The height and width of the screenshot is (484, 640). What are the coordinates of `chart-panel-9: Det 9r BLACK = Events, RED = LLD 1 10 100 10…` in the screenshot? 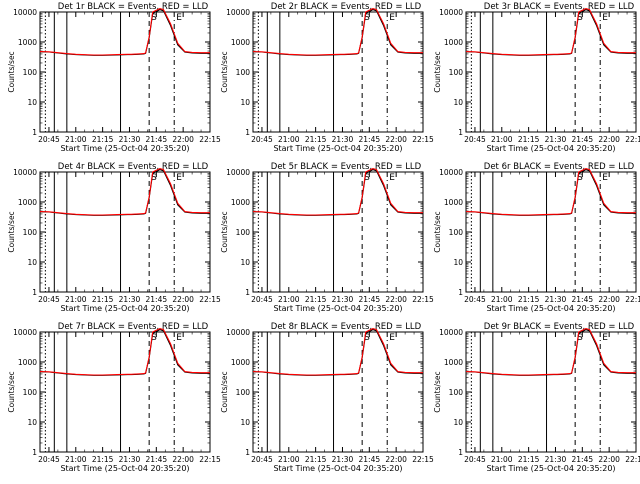 It's located at (536, 397).